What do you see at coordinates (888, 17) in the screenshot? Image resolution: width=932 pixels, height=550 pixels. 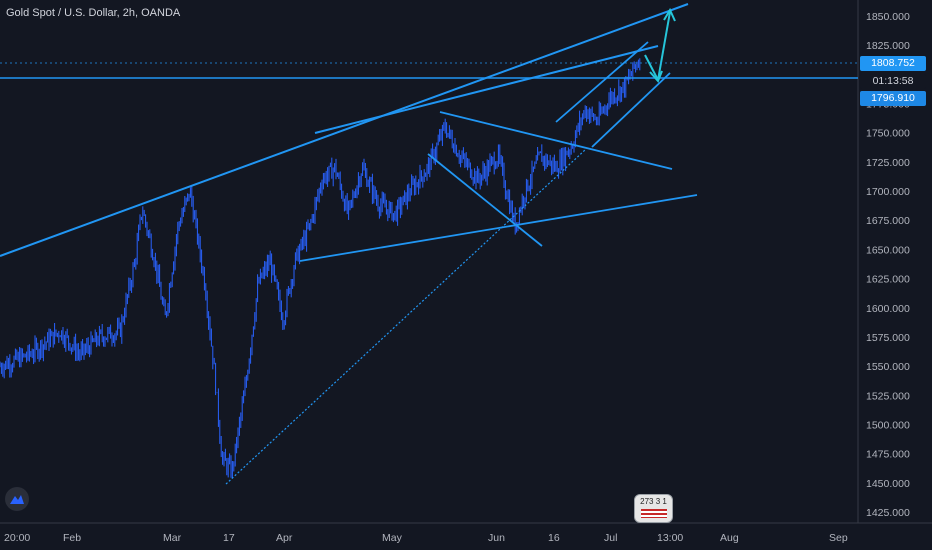 I see `price-tick-label: 1850.000` at bounding box center [888, 17].